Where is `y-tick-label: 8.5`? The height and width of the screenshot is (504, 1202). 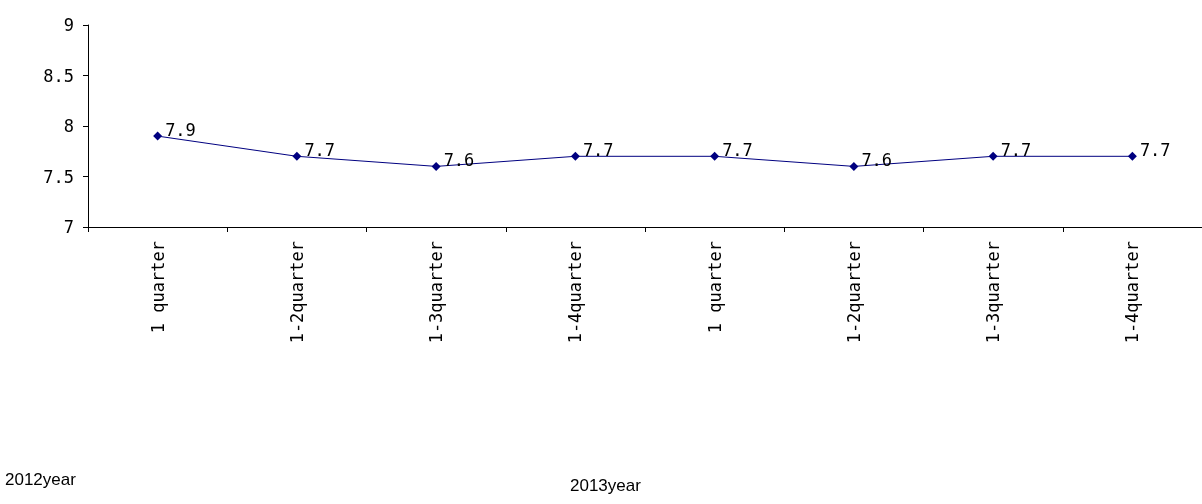
y-tick-label: 8.5 is located at coordinates (58, 75).